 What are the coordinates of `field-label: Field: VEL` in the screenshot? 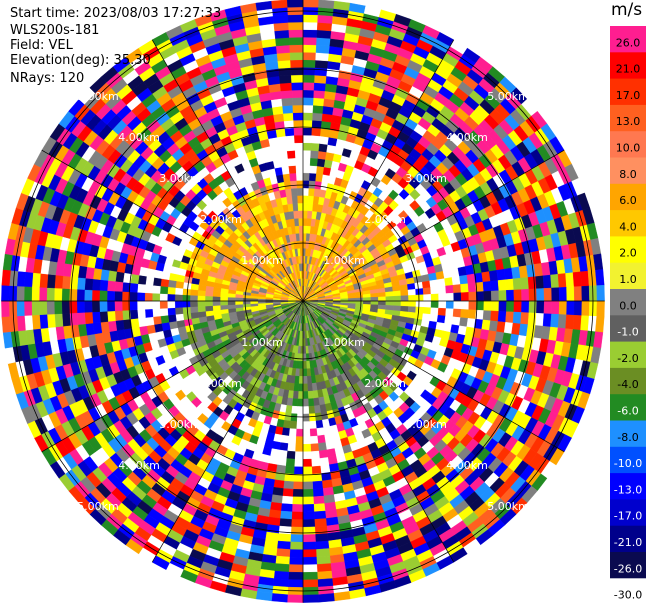 It's located at (41, 45).